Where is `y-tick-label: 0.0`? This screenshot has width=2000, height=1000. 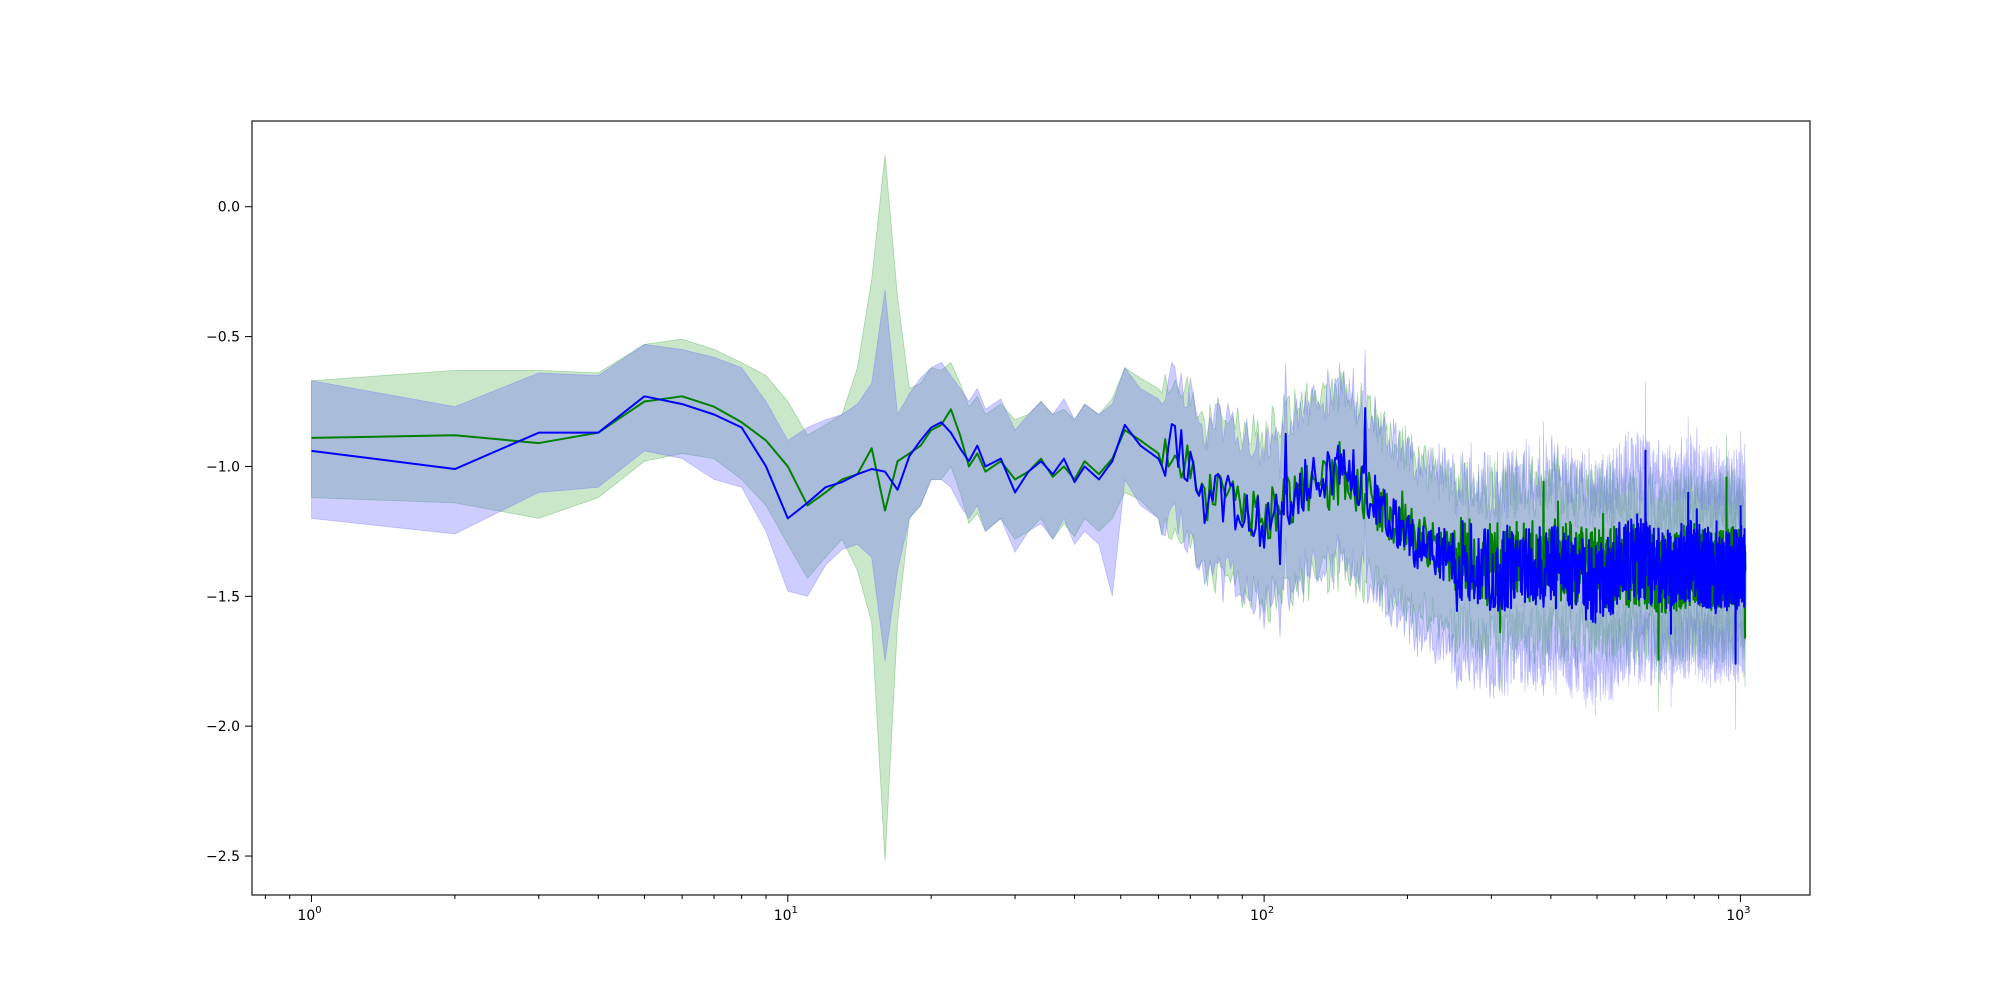 y-tick-label: 0.0 is located at coordinates (229, 208).